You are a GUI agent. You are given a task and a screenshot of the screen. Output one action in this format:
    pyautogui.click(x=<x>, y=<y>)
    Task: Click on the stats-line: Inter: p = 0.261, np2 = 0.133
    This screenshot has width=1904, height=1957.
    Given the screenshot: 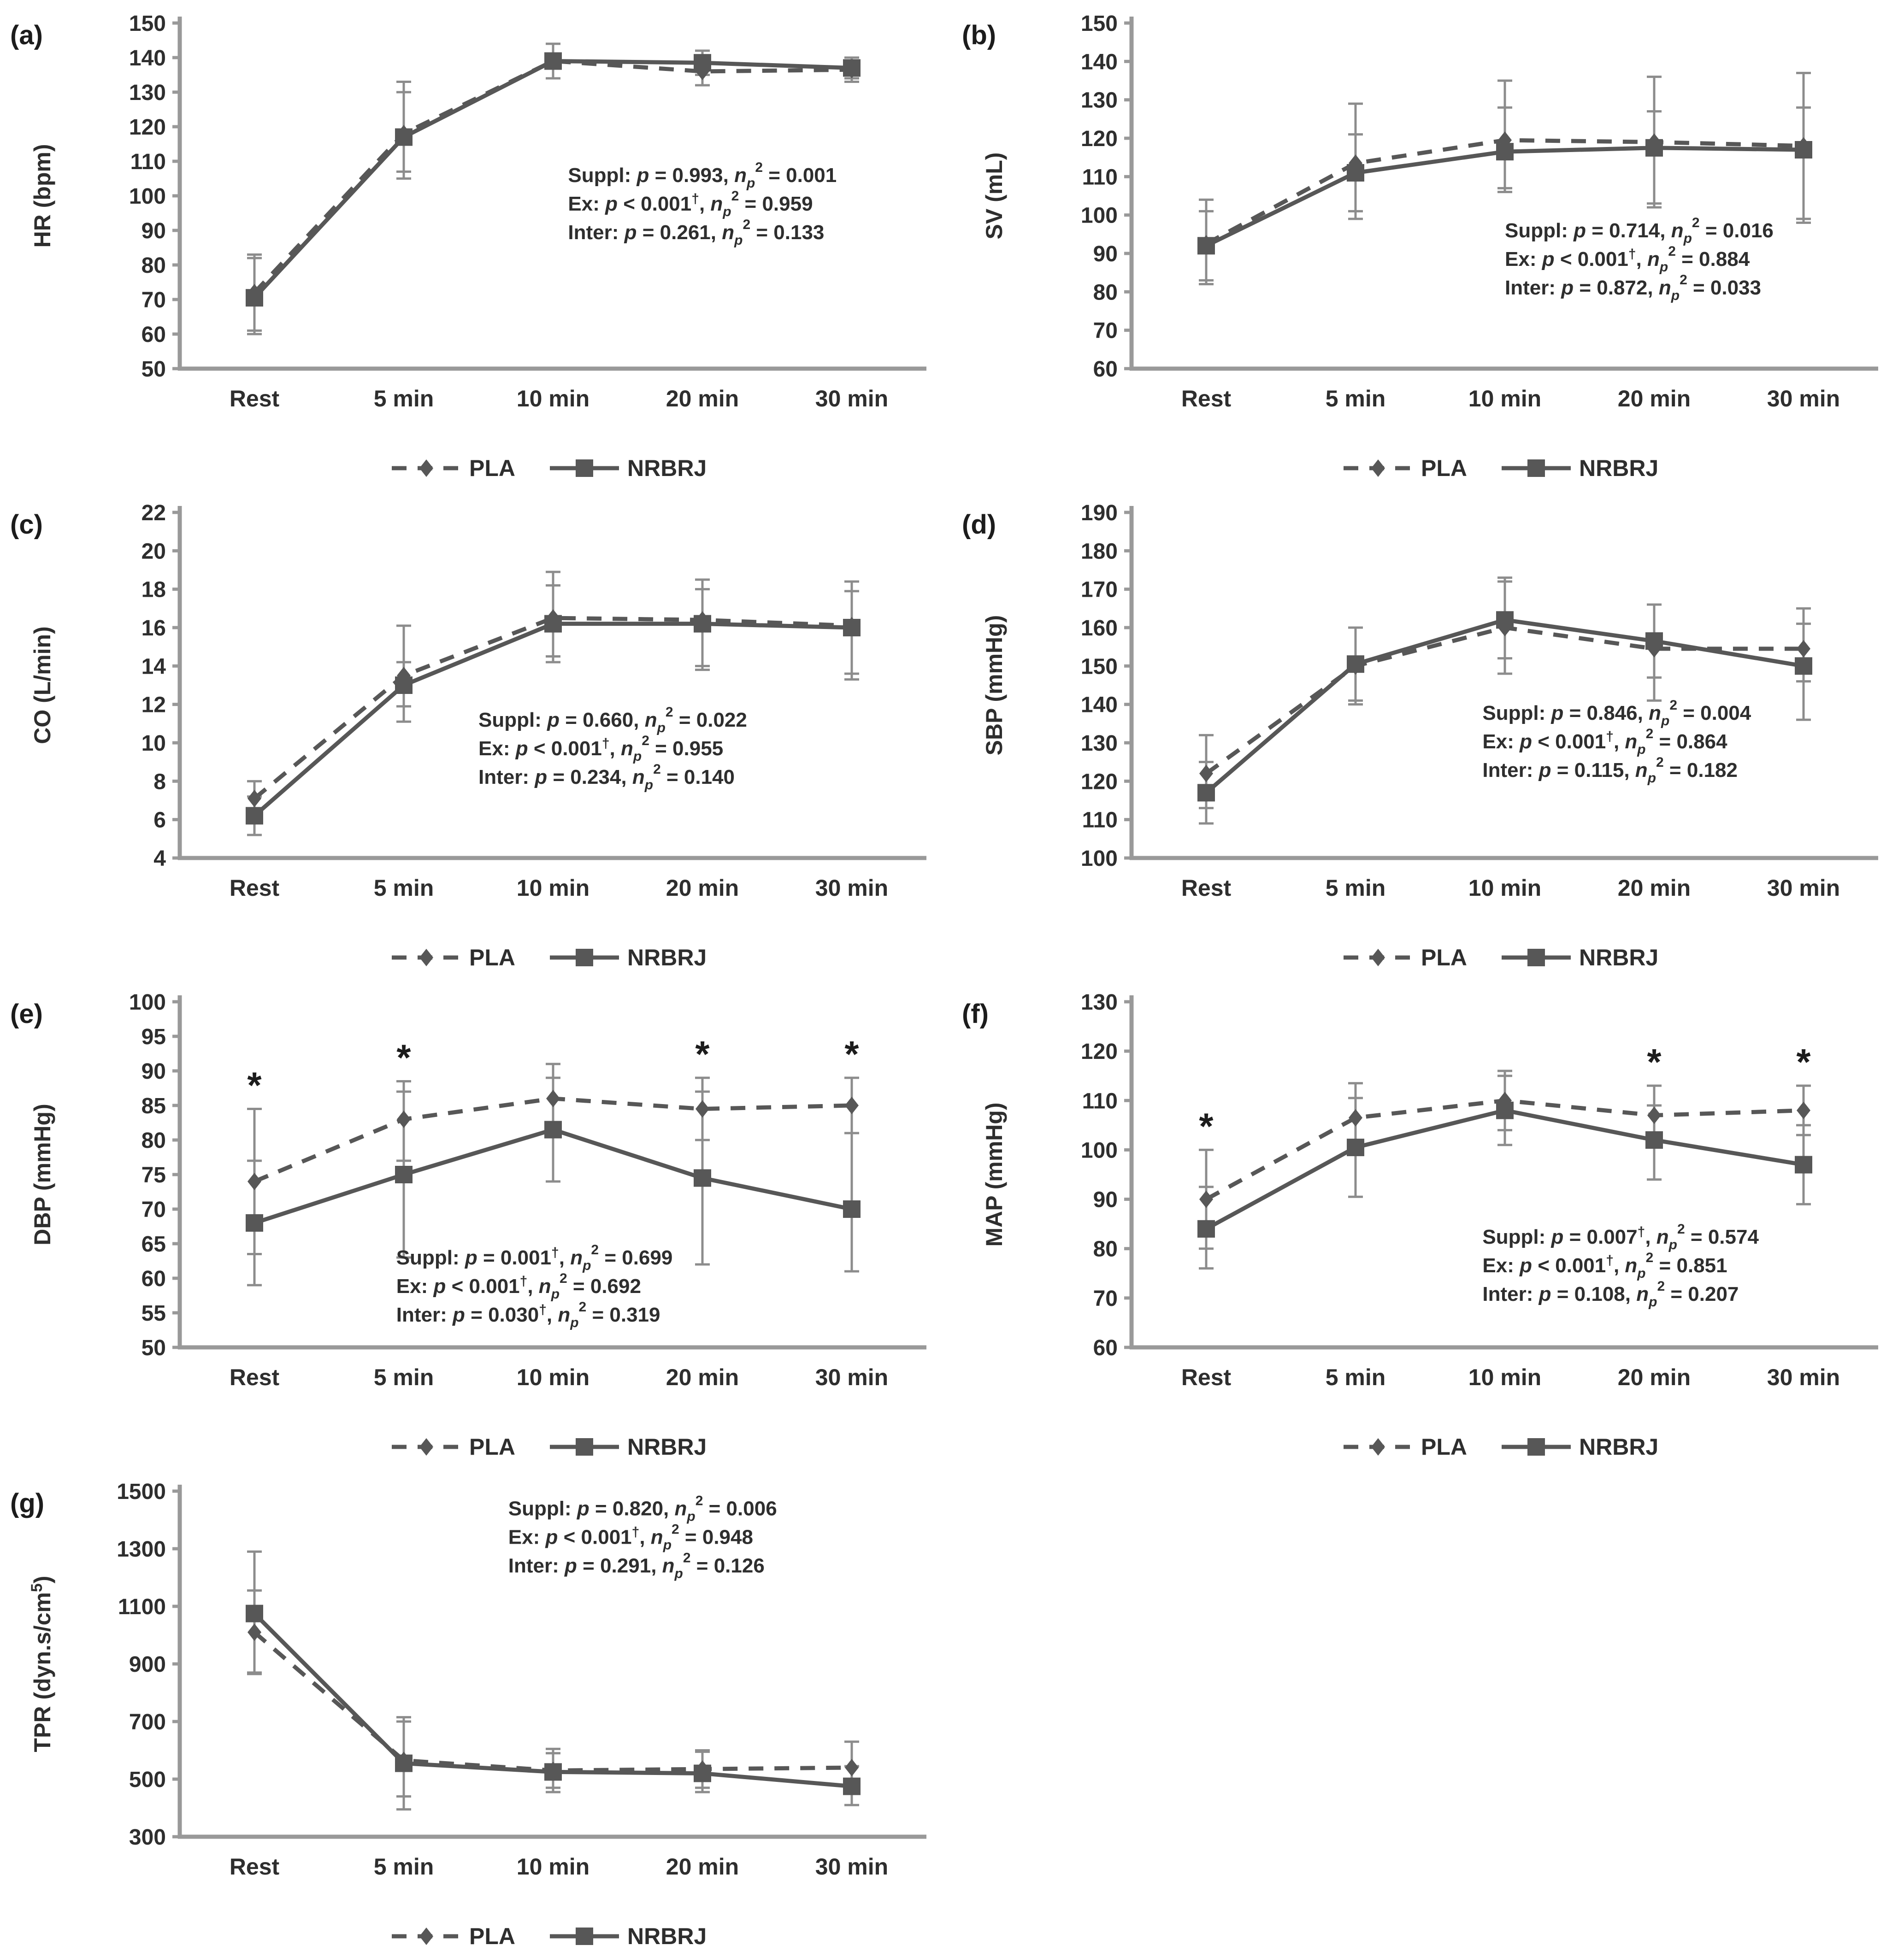 What is the action you would take?
    pyautogui.click(x=696, y=233)
    